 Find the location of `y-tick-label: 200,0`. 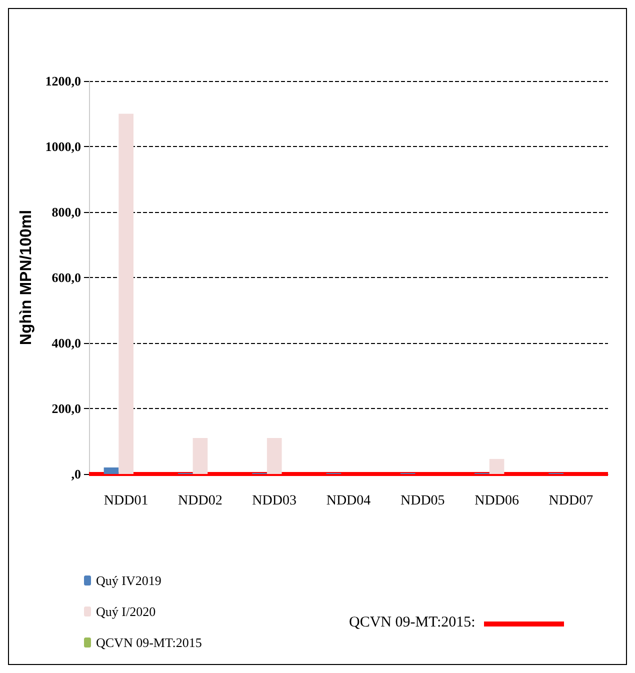

y-tick-label: 200,0 is located at coordinates (66, 408).